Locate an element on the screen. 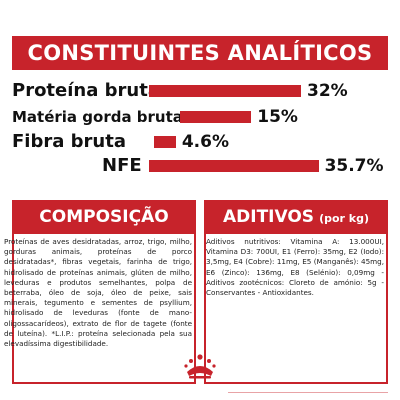  additives-title: ADITIVOS is located at coordinates (268, 217).